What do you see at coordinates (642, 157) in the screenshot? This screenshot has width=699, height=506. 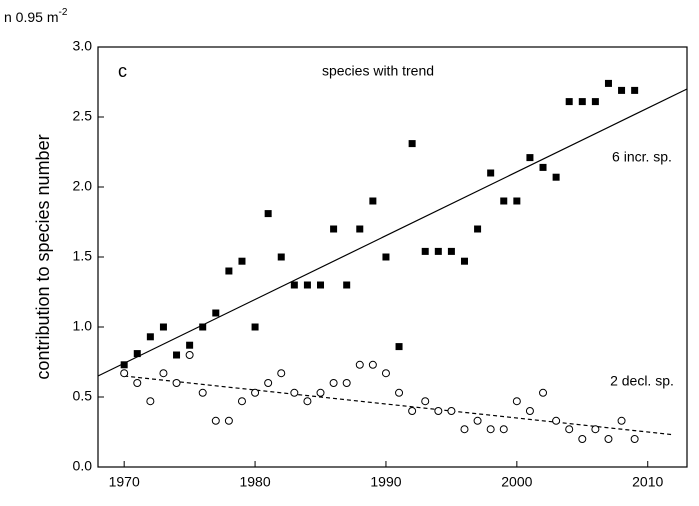 I see `series-label: 6 incr. sp.` at bounding box center [642, 157].